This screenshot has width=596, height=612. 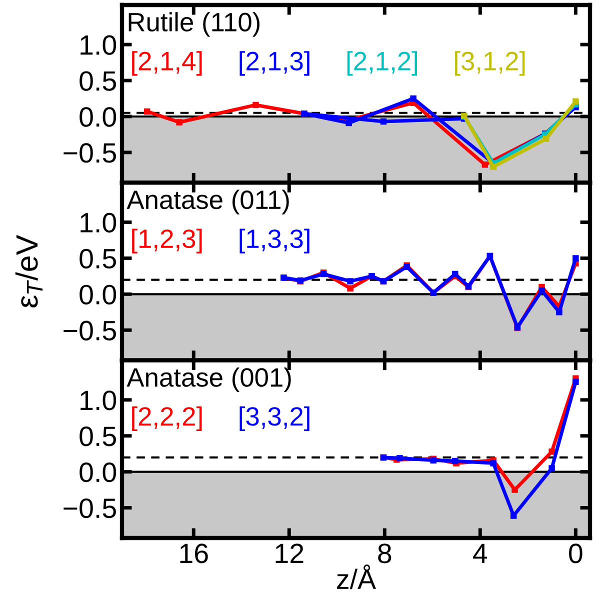 What do you see at coordinates (575, 554) in the screenshot?
I see `x-tick-label: 0` at bounding box center [575, 554].